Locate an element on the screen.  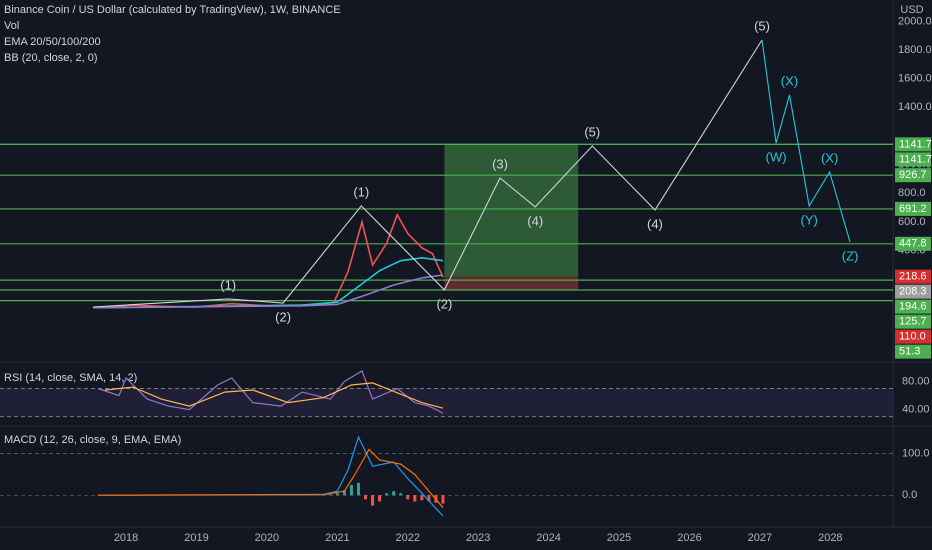
indicator-label: EMA 20/50/100/200 is located at coordinates (52, 42).